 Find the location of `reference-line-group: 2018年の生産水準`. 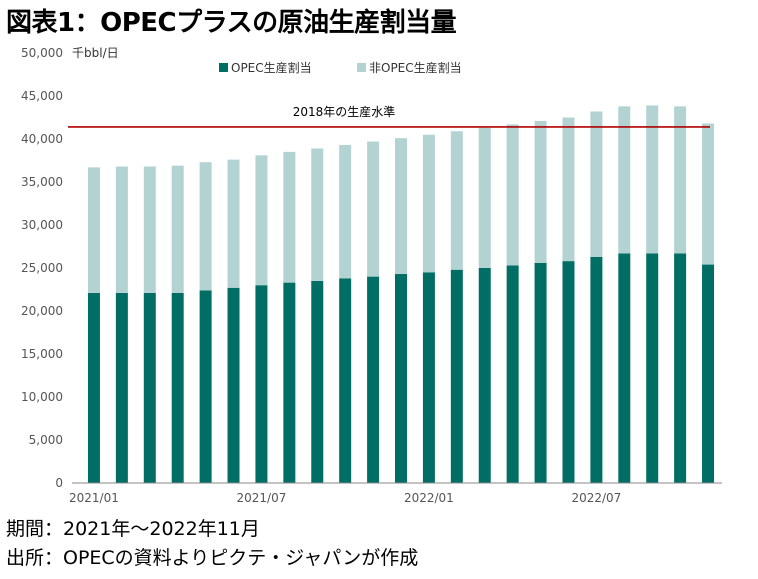

reference-line-group: 2018年の生産水準 is located at coordinates (389, 116).